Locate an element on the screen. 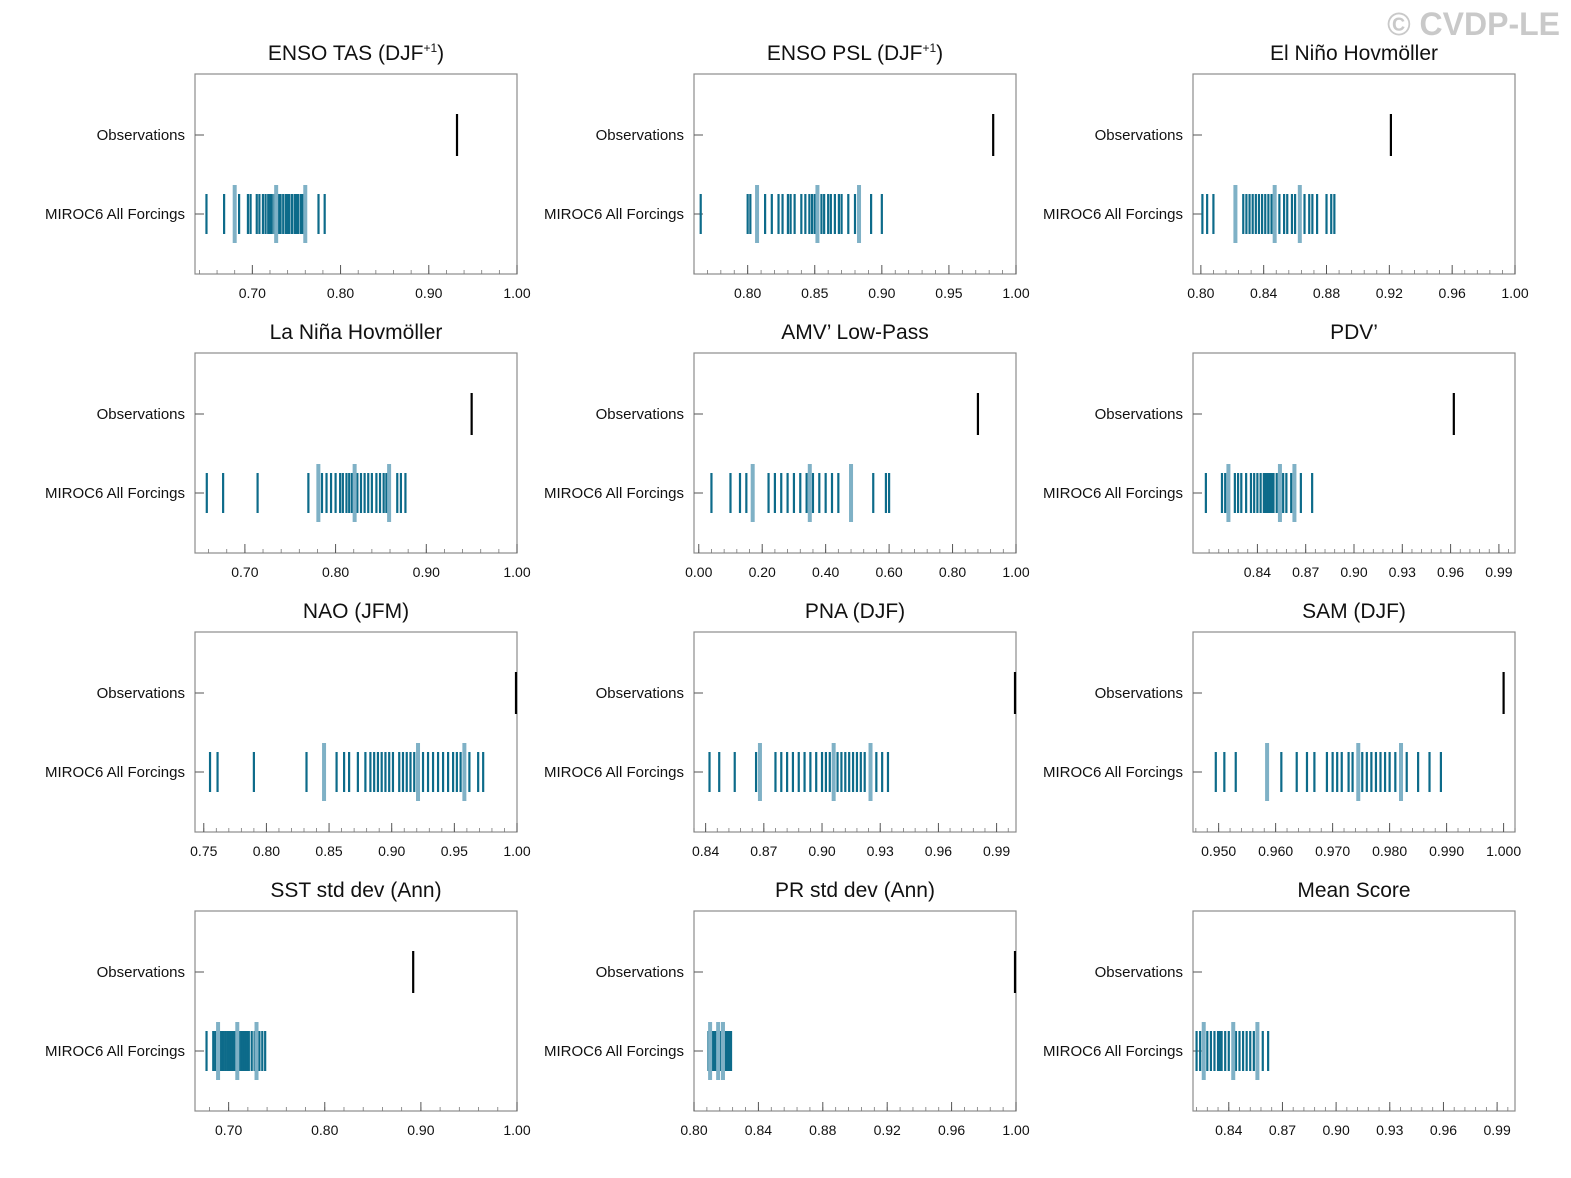 This screenshot has width=1571, height=1178. x-tick-label: 0.40 is located at coordinates (825, 572).